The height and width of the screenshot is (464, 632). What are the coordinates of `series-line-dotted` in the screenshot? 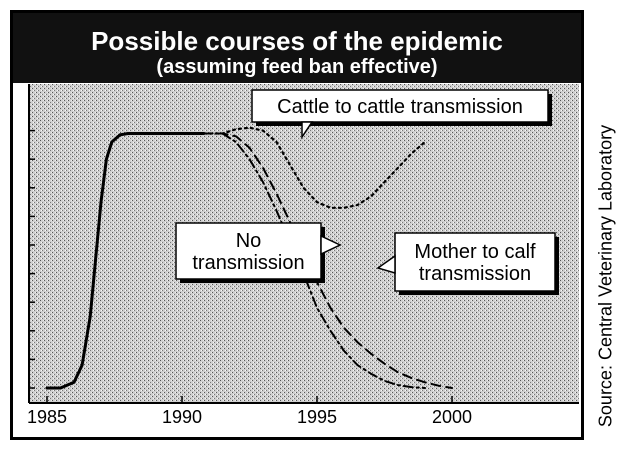 It's located at (314, 167).